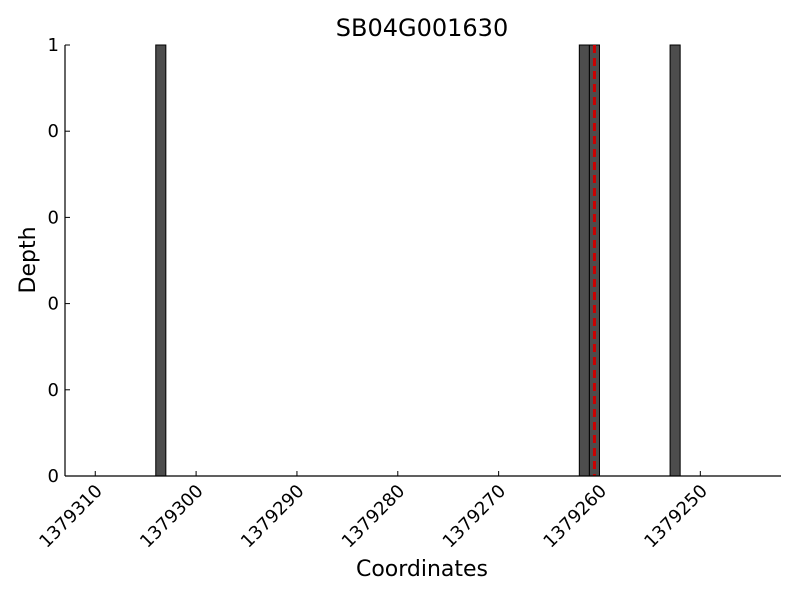  What do you see at coordinates (53, 45) in the screenshot?
I see `y-tick-label: 1` at bounding box center [53, 45].